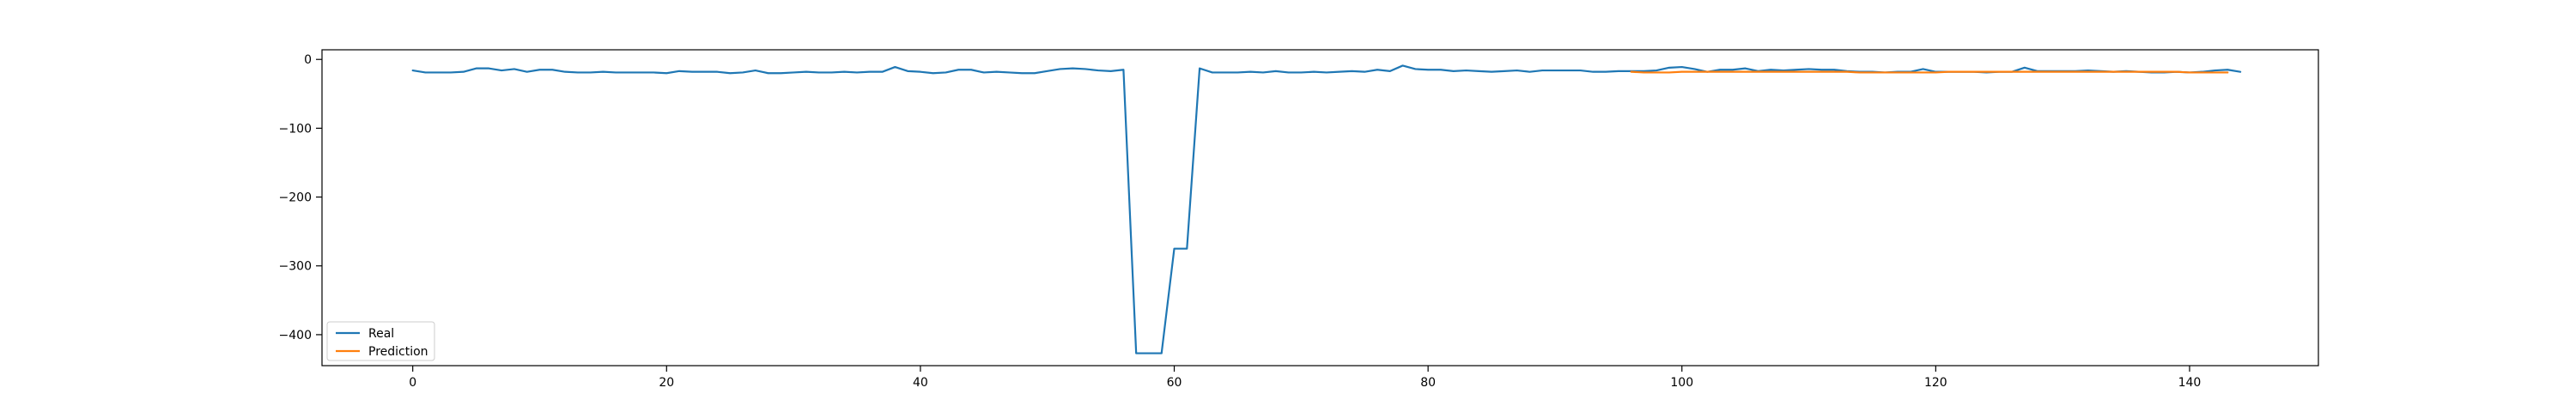  I want to click on series-line-prediction, so click(1930, 72).